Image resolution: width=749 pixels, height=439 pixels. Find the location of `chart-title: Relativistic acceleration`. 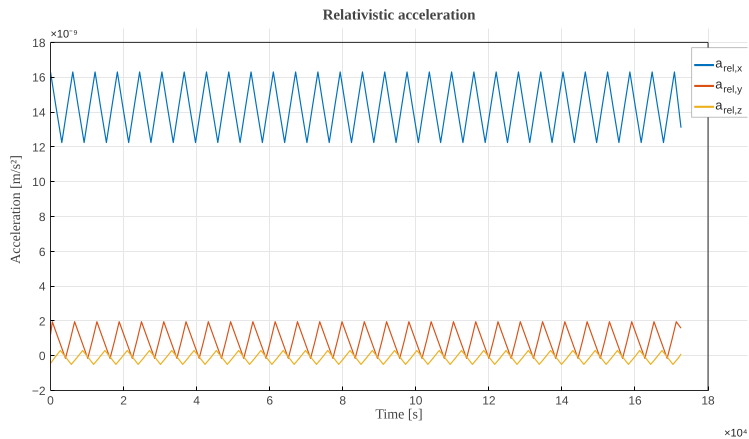

chart-title: Relativistic acceleration is located at coordinates (399, 16).